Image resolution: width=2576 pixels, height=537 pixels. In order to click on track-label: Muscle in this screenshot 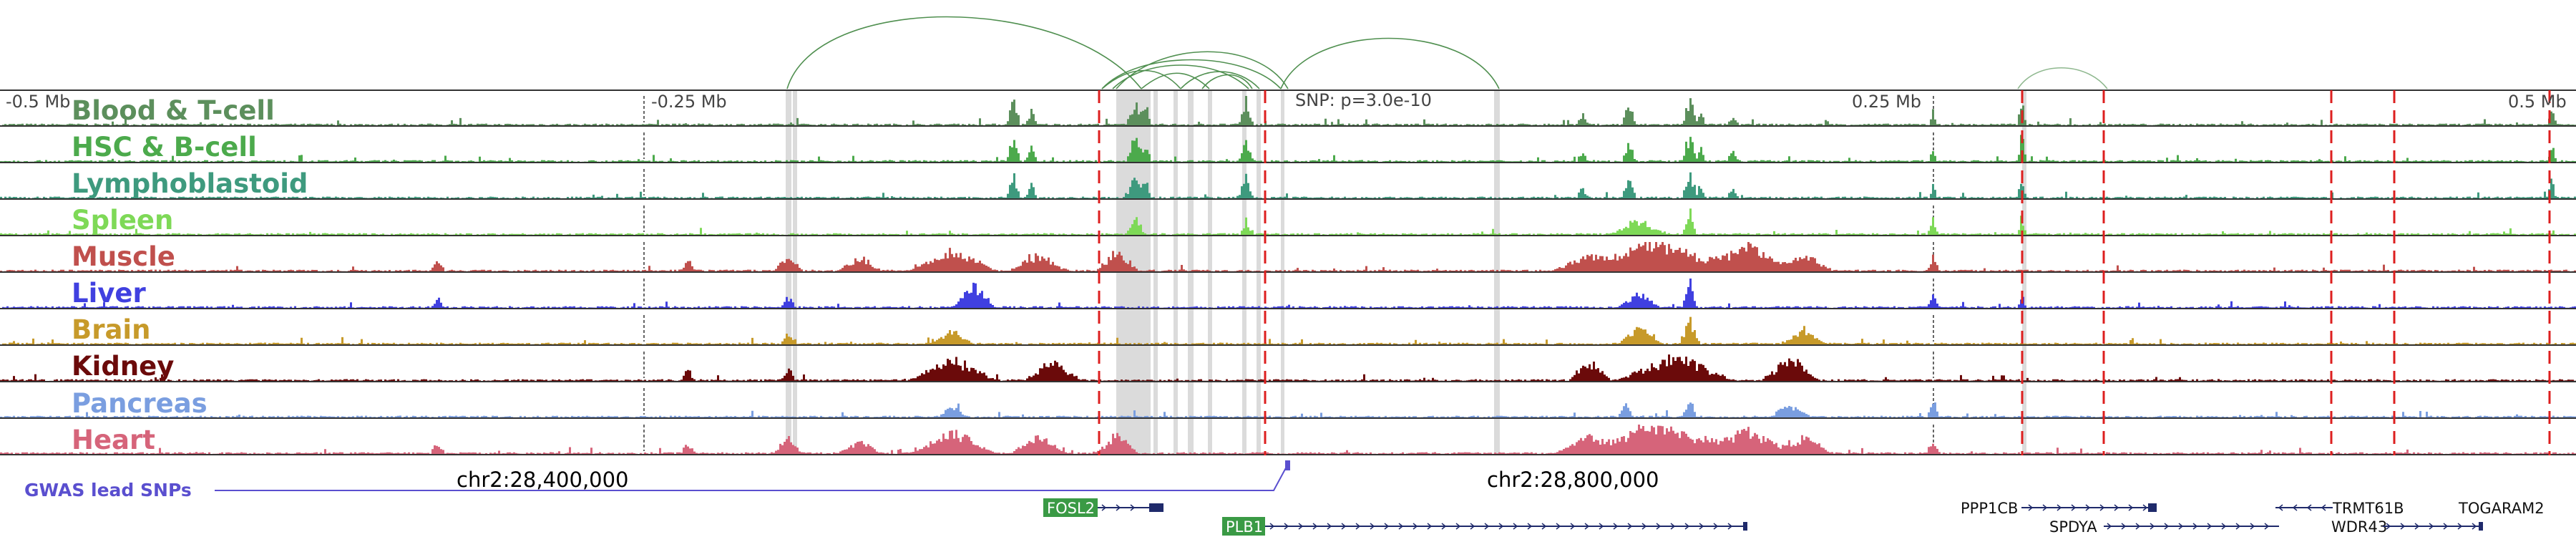, I will do `click(123, 256)`.